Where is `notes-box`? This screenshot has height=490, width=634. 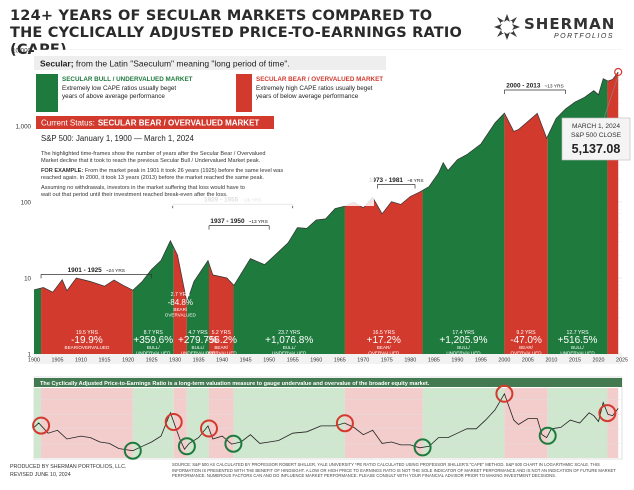 notes-box is located at coordinates (205, 169).